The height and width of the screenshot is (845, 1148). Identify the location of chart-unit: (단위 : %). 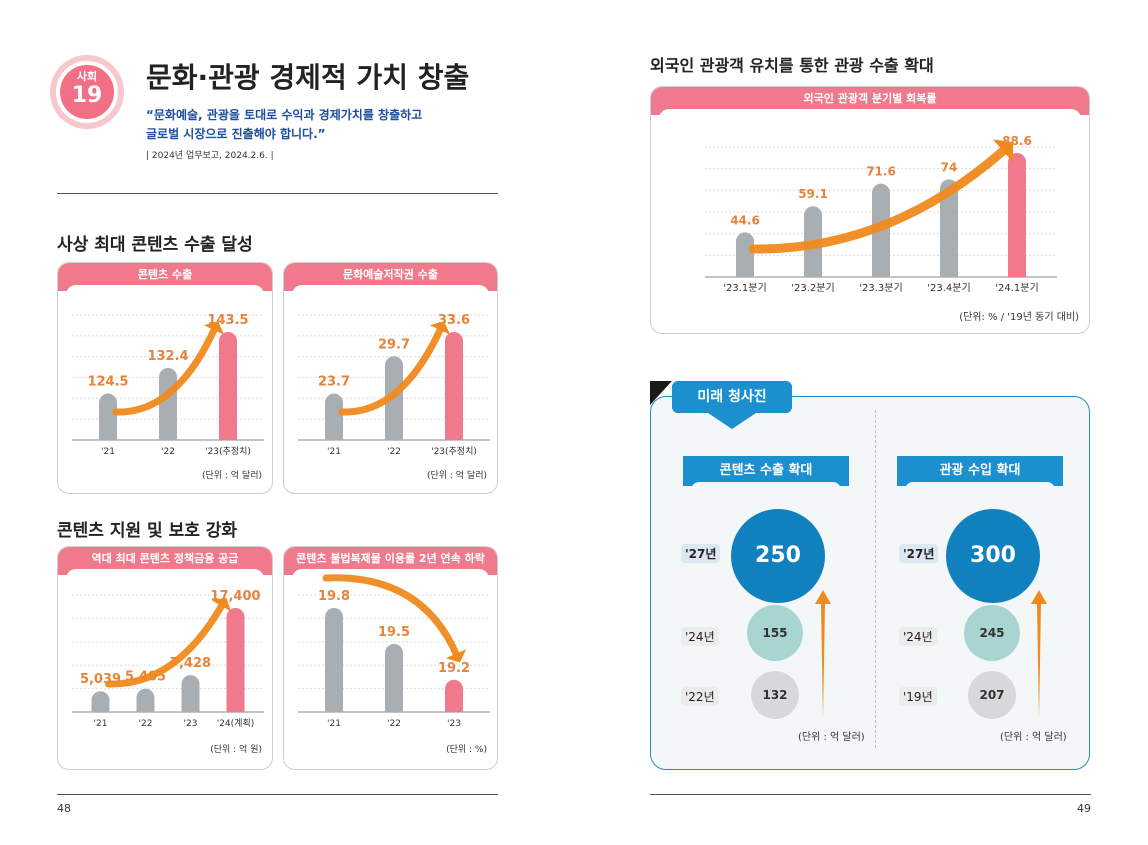
(466, 750).